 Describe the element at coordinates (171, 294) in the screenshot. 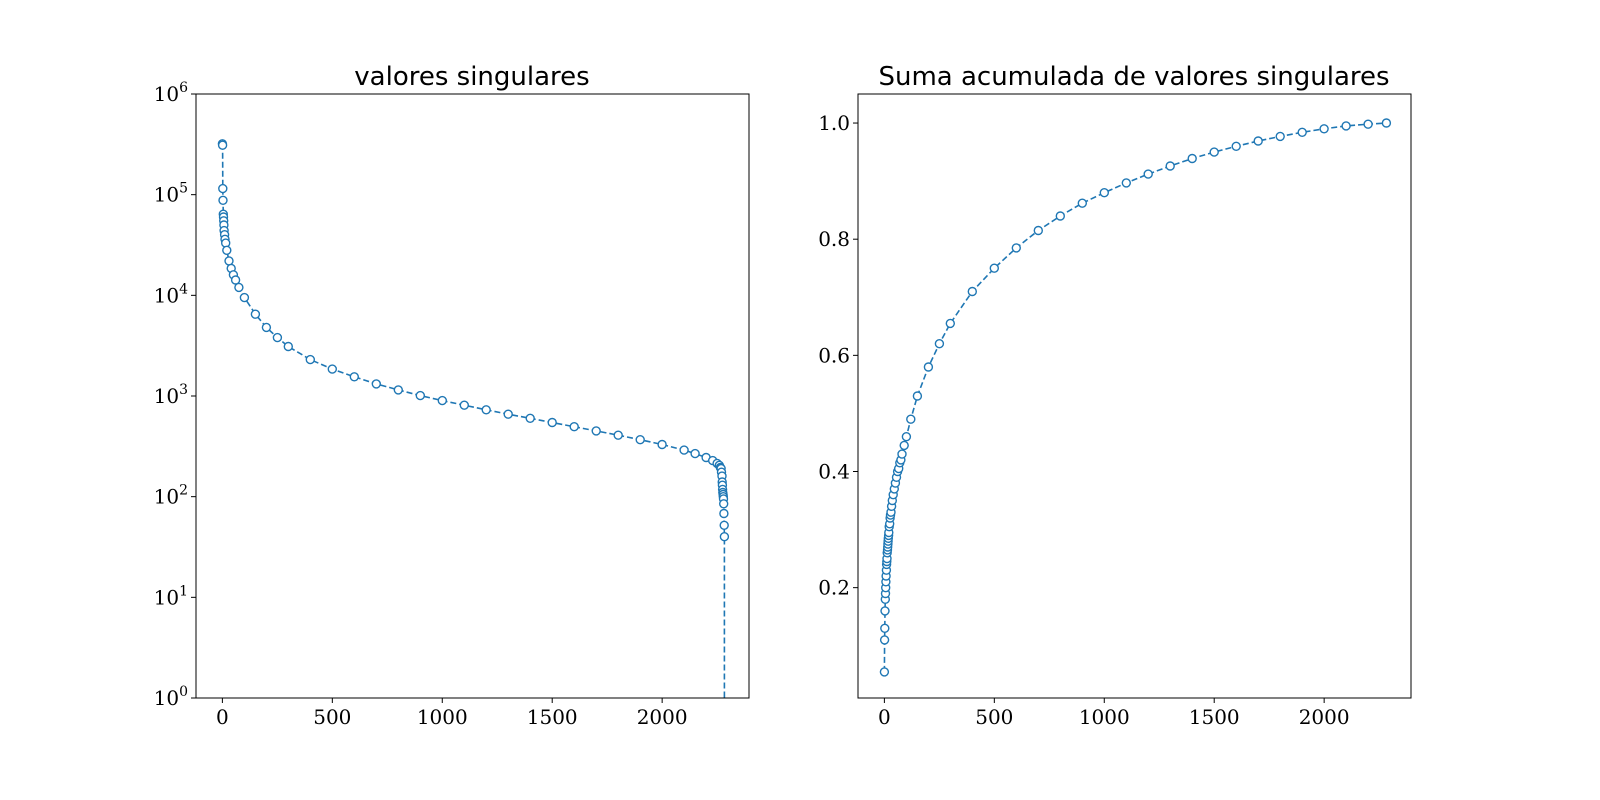

I see `y-tick-label: 10⁴` at that location.